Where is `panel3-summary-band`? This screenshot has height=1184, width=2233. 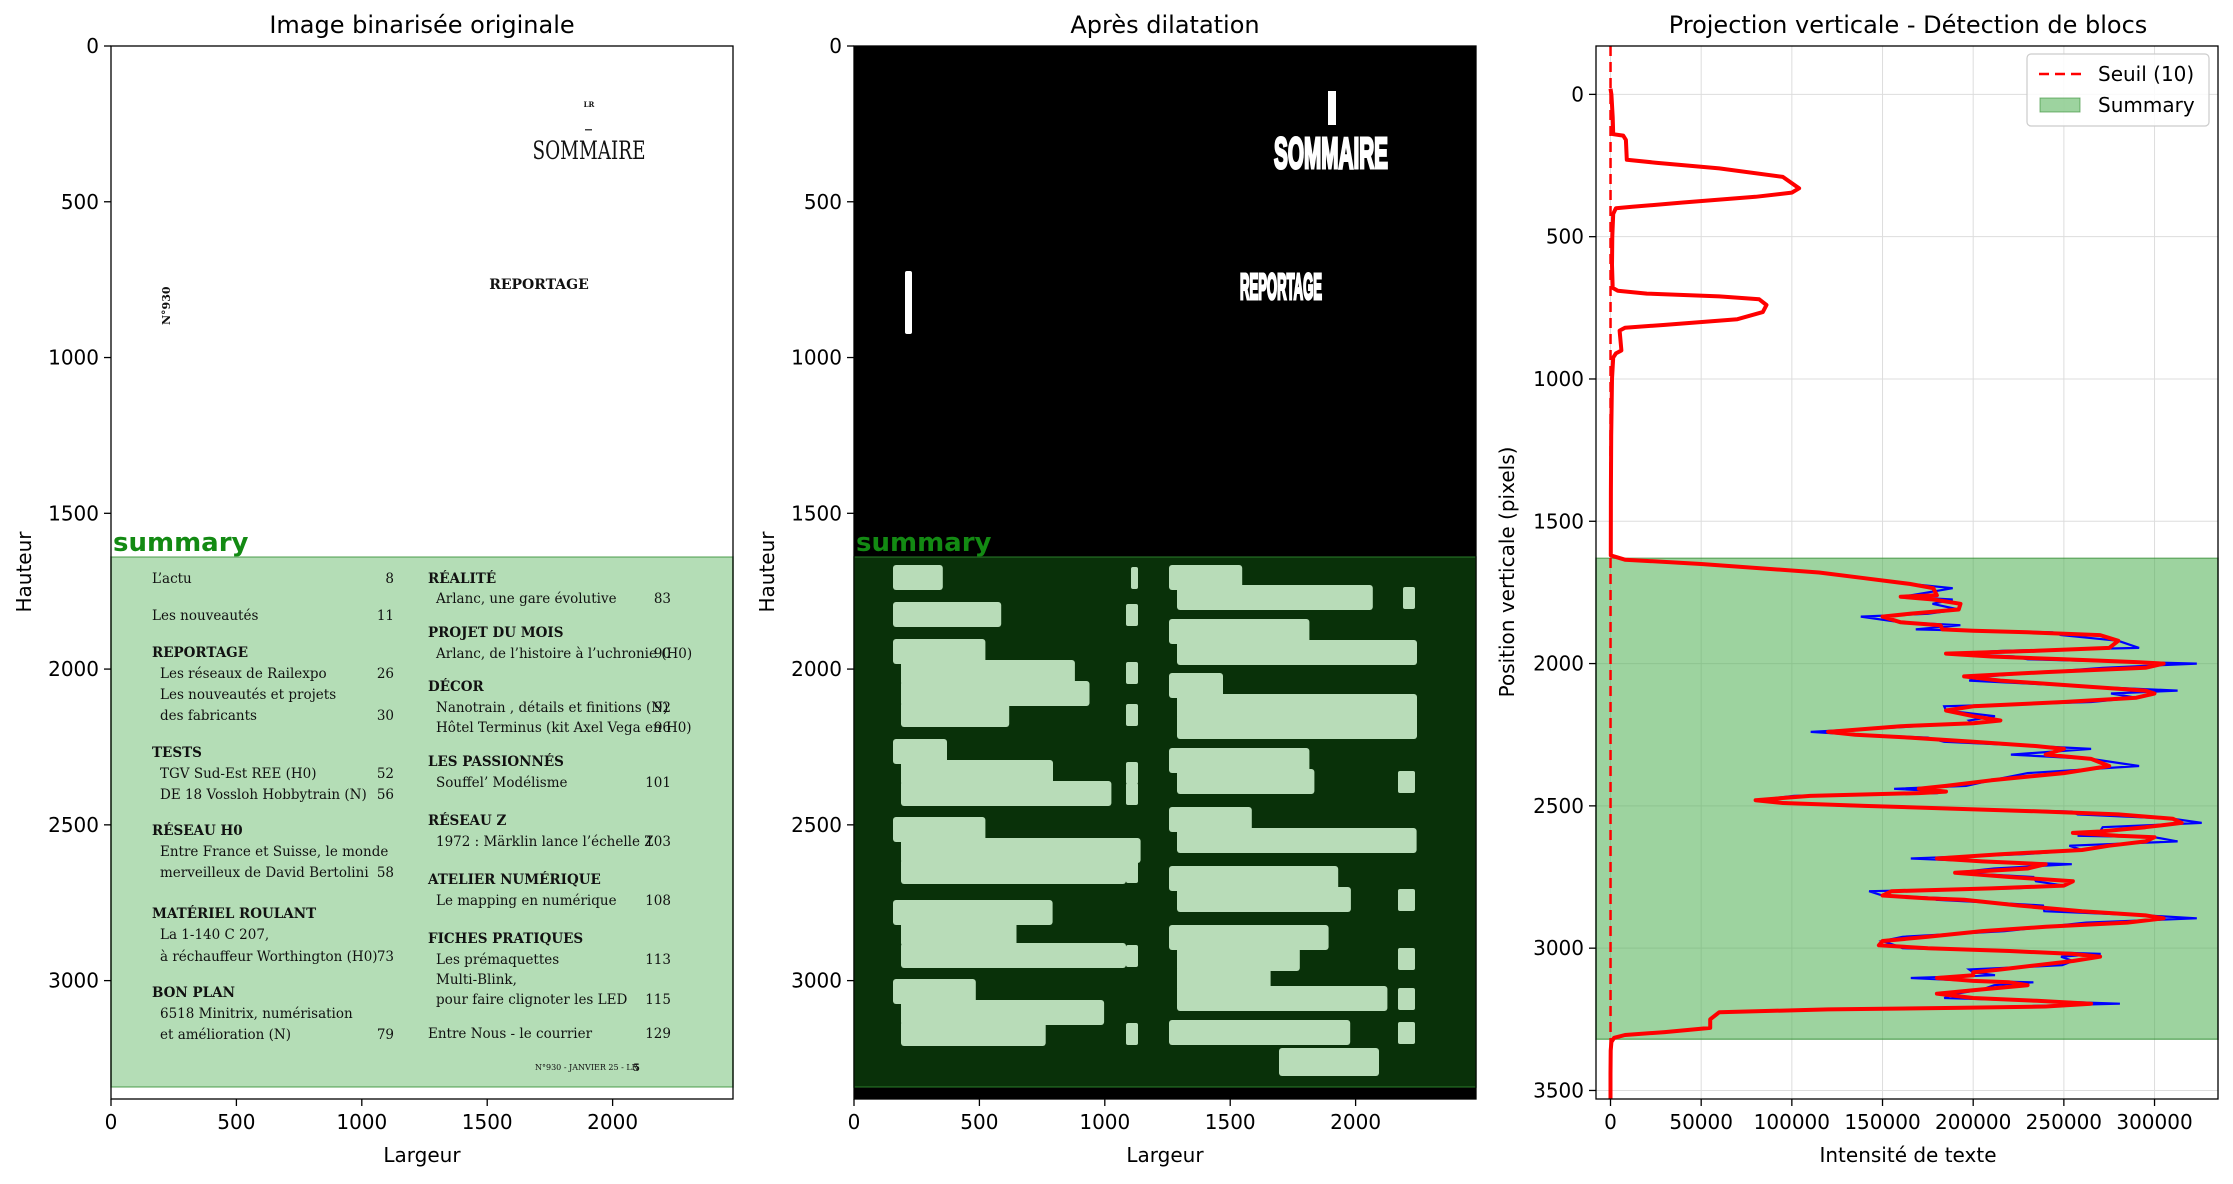 panel3-summary-band is located at coordinates (1907, 798).